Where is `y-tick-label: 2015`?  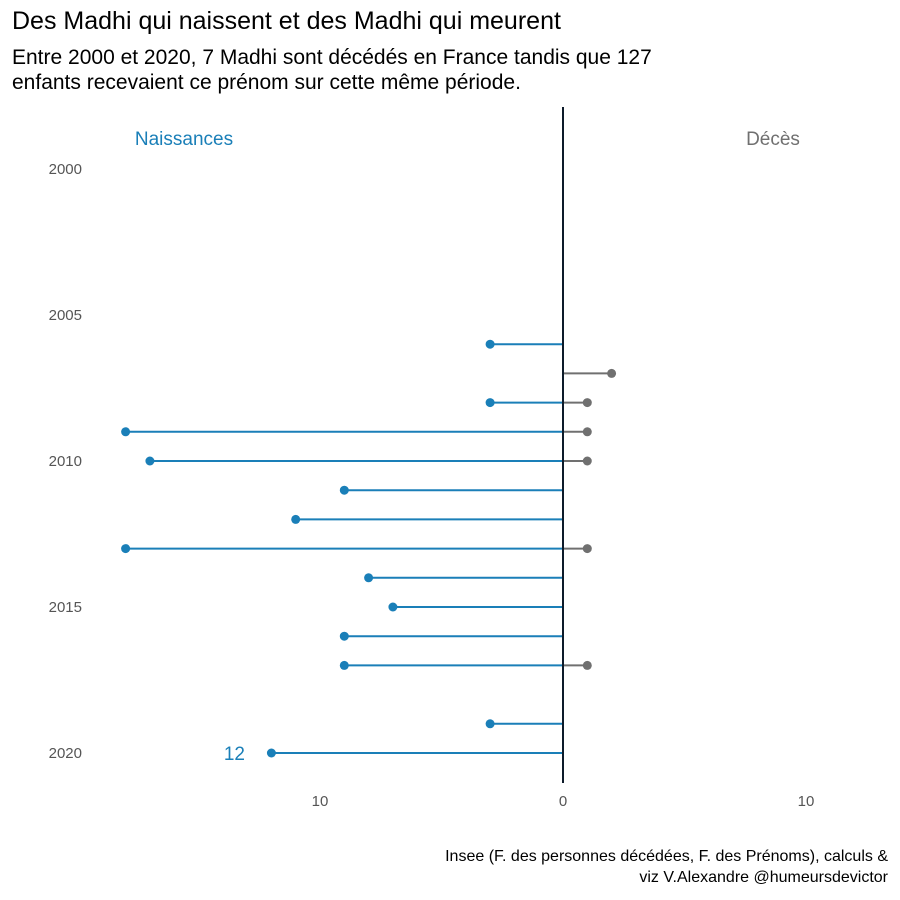 y-tick-label: 2015 is located at coordinates (65, 607).